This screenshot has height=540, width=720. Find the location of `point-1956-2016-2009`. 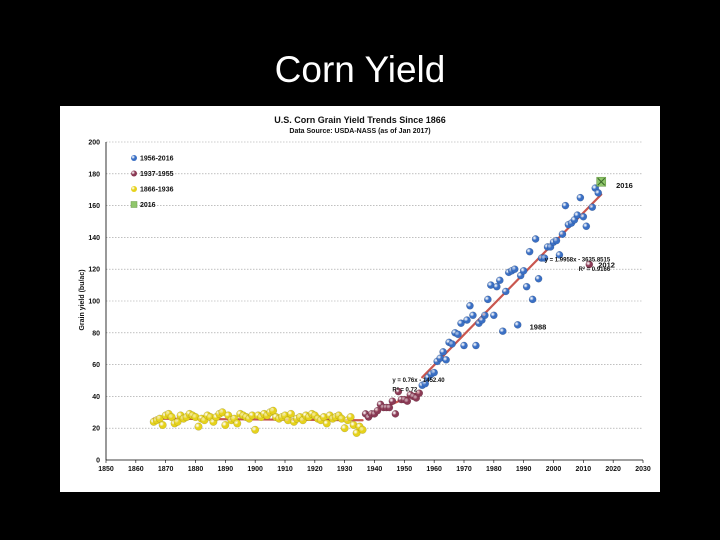

point-1956-2016-2009 is located at coordinates (580, 197).